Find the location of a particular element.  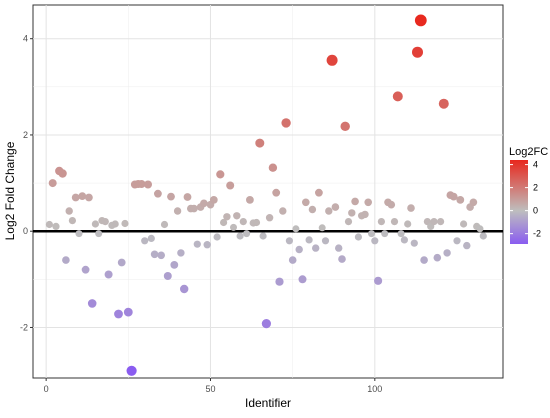

x-axis-label: Identifier is located at coordinates (268, 403).